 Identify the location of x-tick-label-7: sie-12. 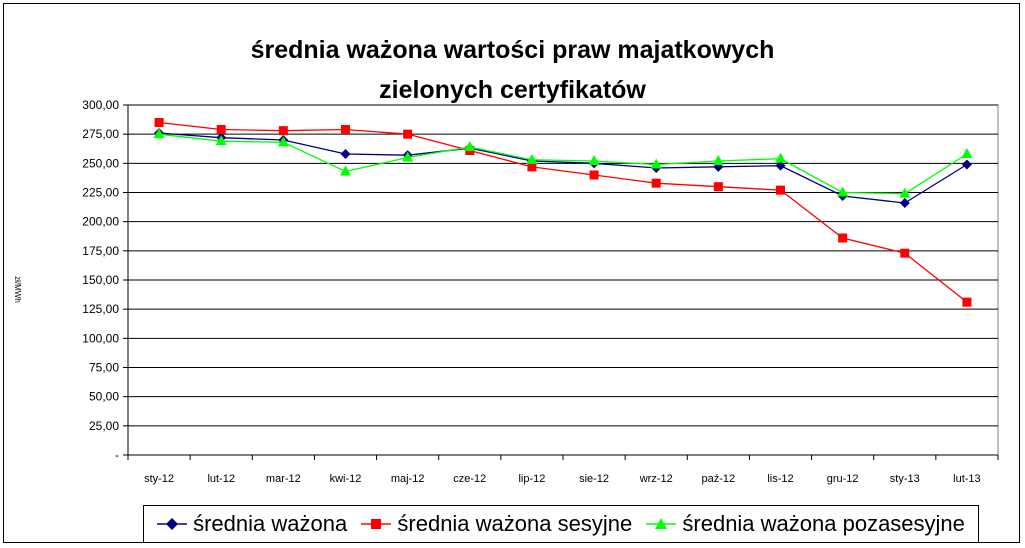
(594, 479).